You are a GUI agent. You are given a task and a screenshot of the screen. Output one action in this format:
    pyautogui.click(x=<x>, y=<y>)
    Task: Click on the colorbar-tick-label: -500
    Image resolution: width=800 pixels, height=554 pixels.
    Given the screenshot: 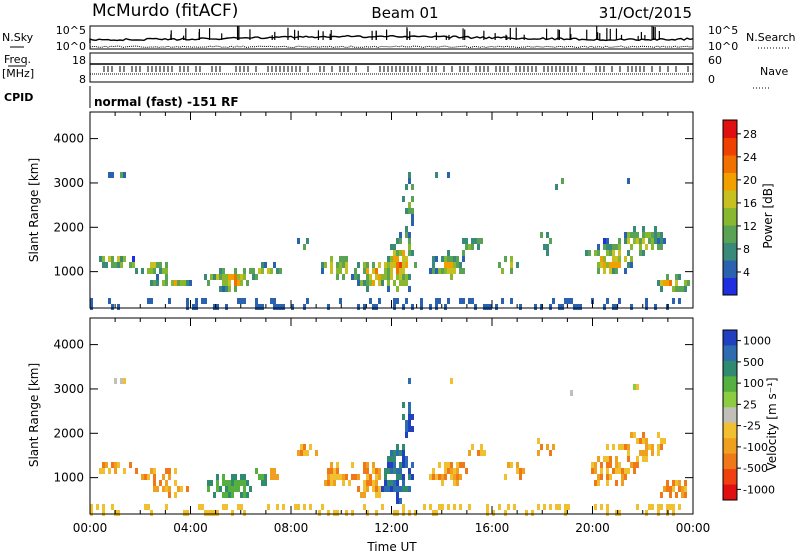 What is the action you would take?
    pyautogui.click(x=755, y=468)
    